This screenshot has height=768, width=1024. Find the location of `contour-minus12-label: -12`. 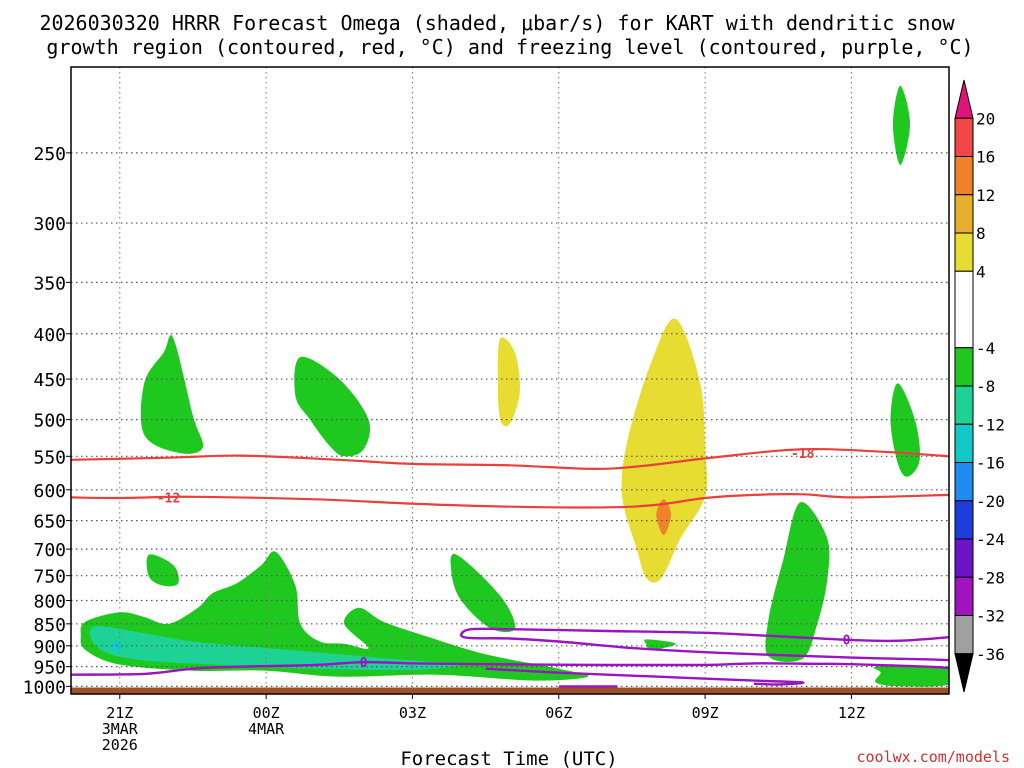

contour-minus12-label: -12 is located at coordinates (168, 498).